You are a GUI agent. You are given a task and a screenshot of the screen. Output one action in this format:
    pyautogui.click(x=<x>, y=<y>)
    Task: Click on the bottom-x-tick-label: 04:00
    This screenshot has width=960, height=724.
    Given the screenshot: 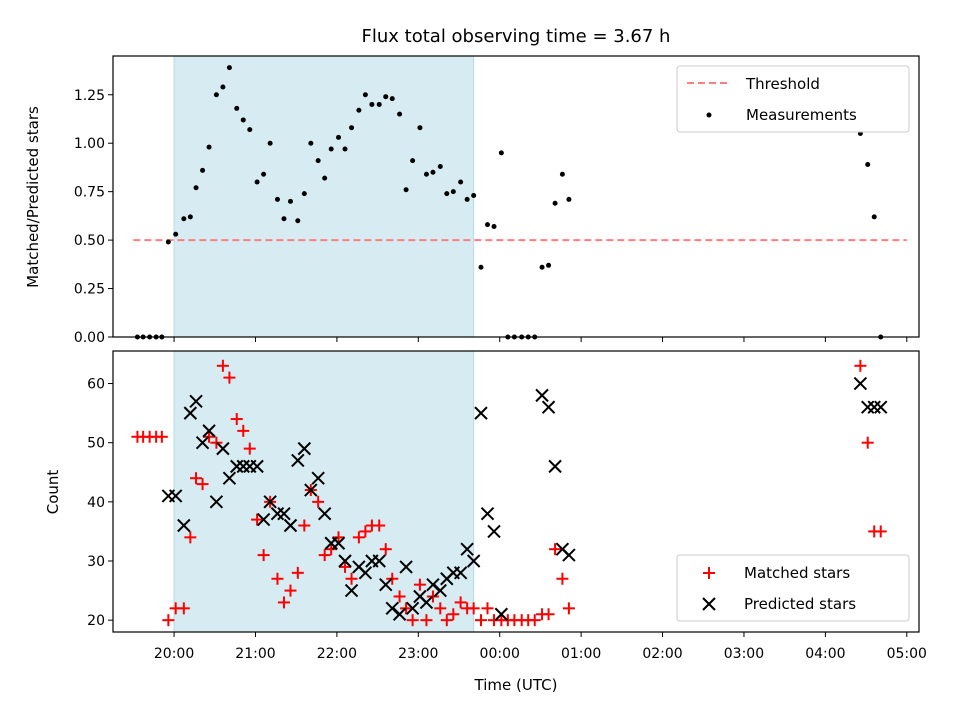 What is the action you would take?
    pyautogui.click(x=825, y=654)
    